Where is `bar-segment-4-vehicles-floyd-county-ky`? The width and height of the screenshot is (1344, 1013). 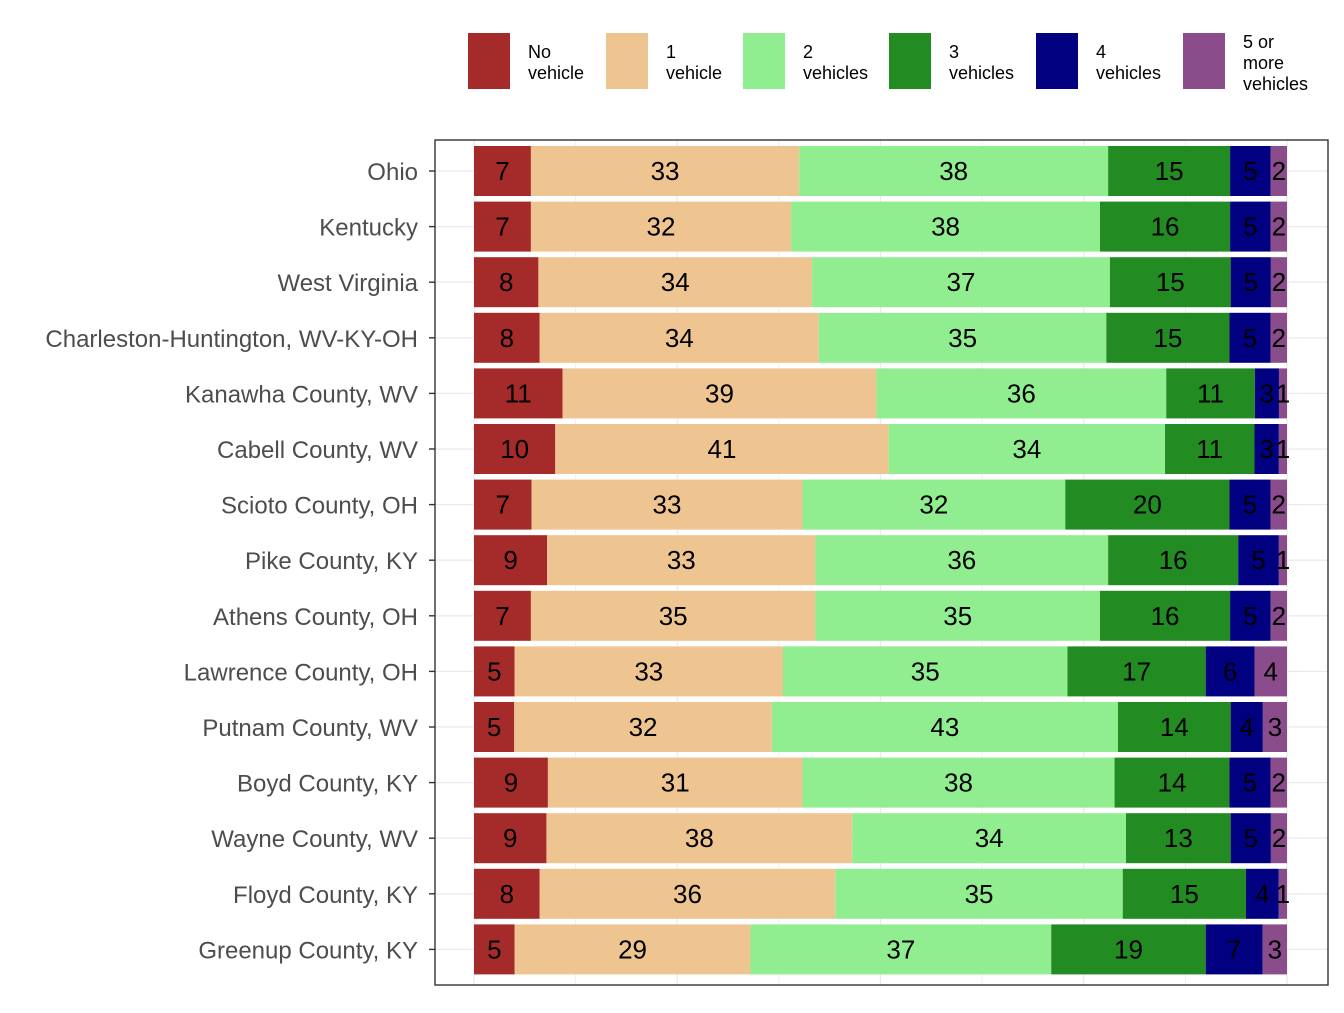 bar-segment-4-vehicles-floyd-county-ky is located at coordinates (1262, 893).